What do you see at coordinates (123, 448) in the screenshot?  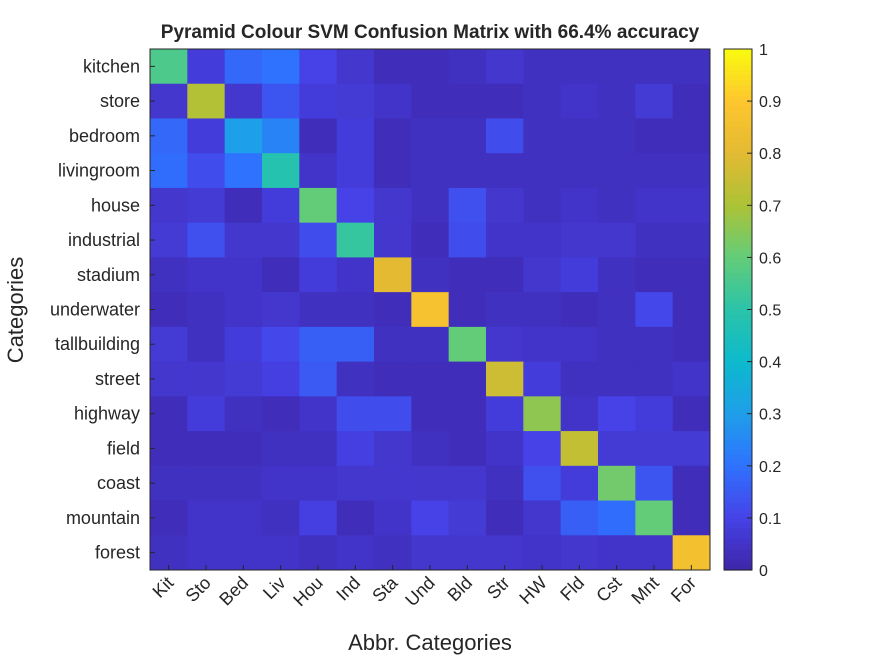 I see `y-tick-label: field` at bounding box center [123, 448].